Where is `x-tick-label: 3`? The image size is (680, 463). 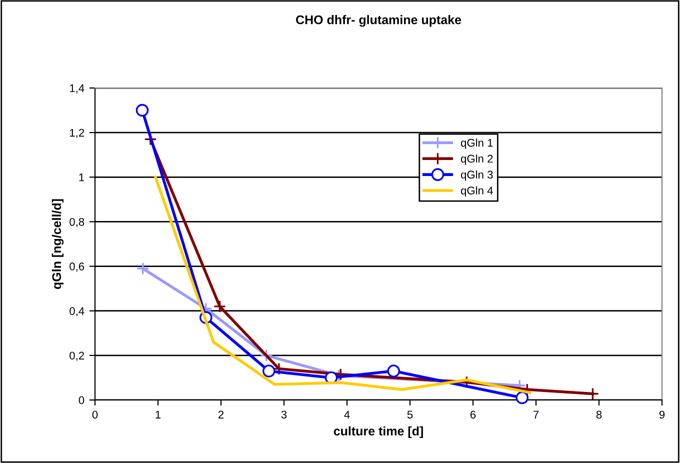 x-tick-label: 3 is located at coordinates (284, 414).